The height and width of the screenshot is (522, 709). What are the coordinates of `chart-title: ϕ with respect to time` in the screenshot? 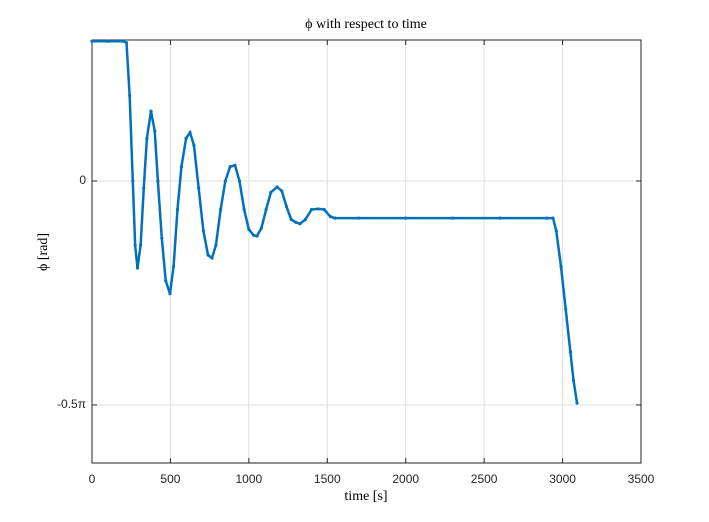 It's located at (366, 24).